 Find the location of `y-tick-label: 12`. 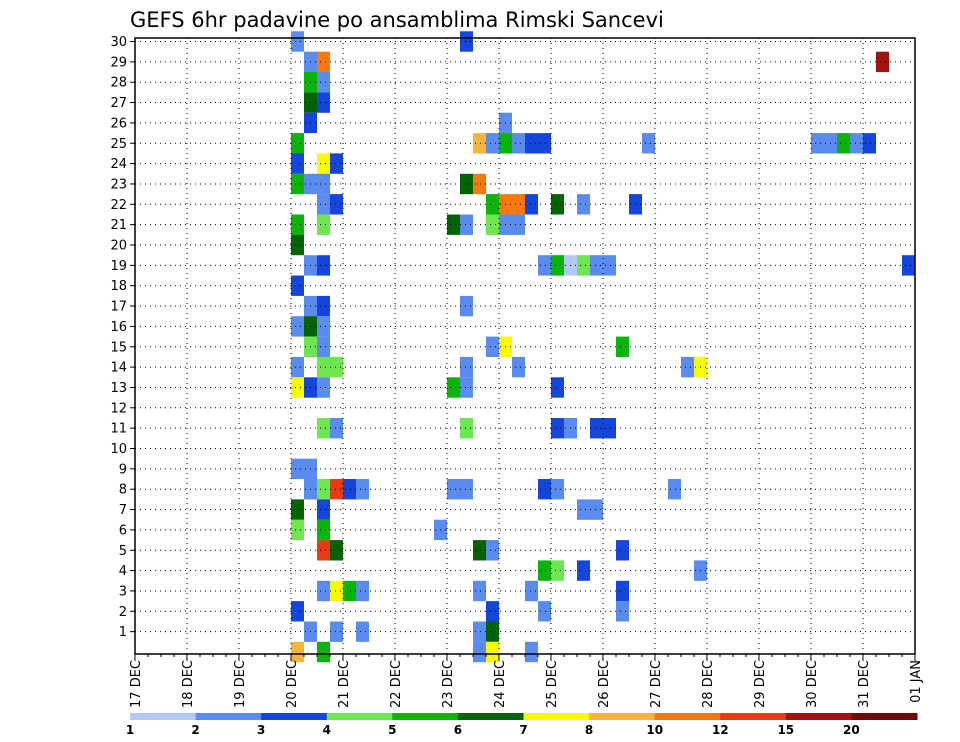

y-tick-label: 12 is located at coordinates (118, 408).